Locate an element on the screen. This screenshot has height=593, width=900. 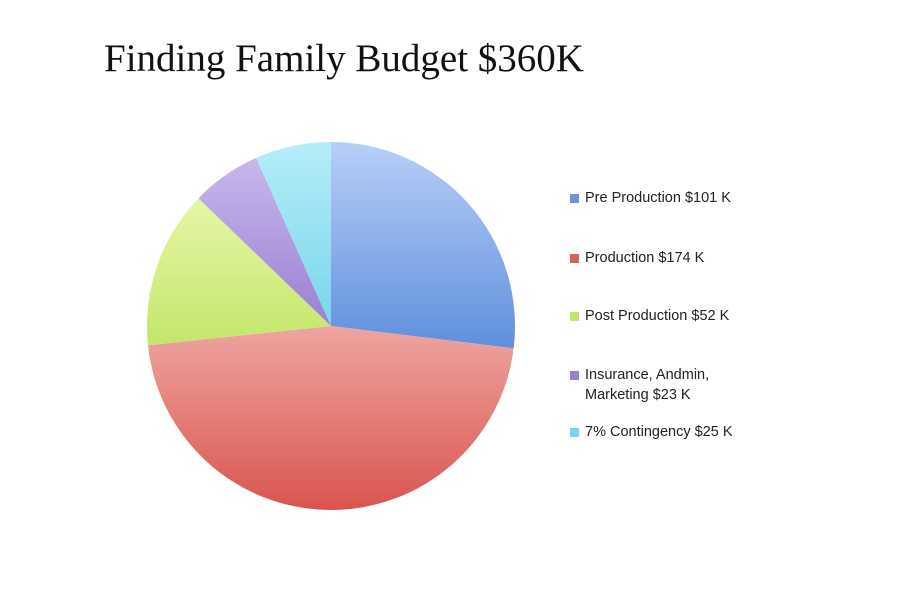
legend-item-post-production: Post Production $52 K is located at coordinates (649, 316).